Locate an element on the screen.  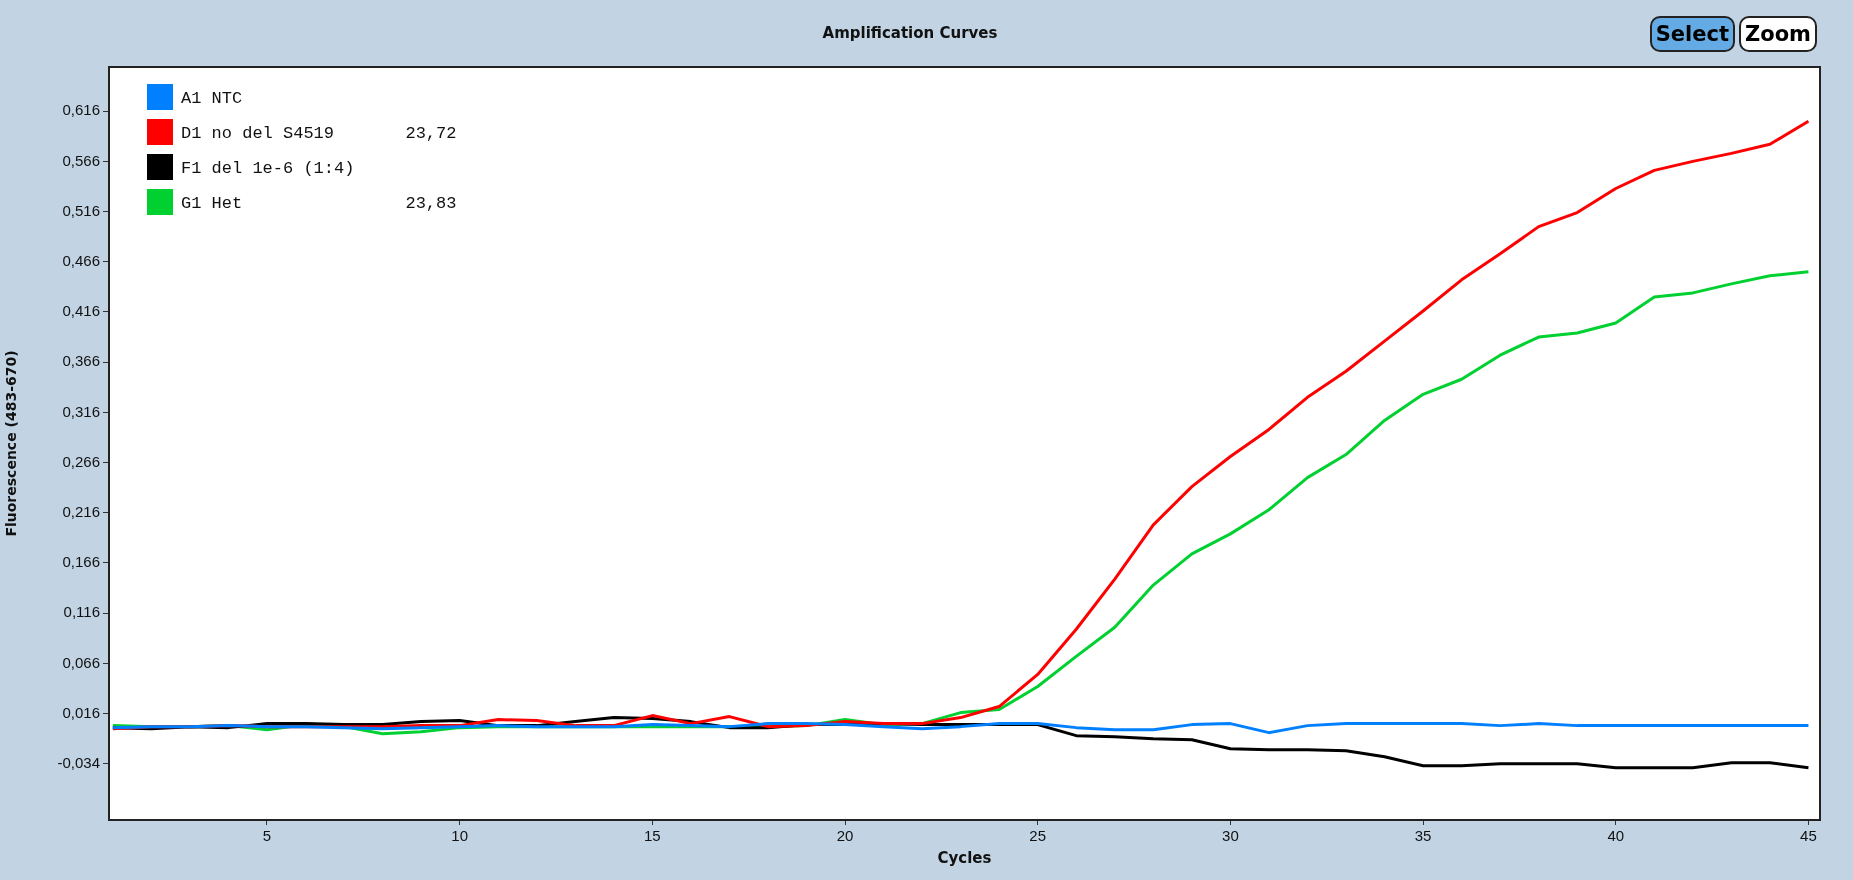
x-tick-label: 15 is located at coordinates (652, 836).